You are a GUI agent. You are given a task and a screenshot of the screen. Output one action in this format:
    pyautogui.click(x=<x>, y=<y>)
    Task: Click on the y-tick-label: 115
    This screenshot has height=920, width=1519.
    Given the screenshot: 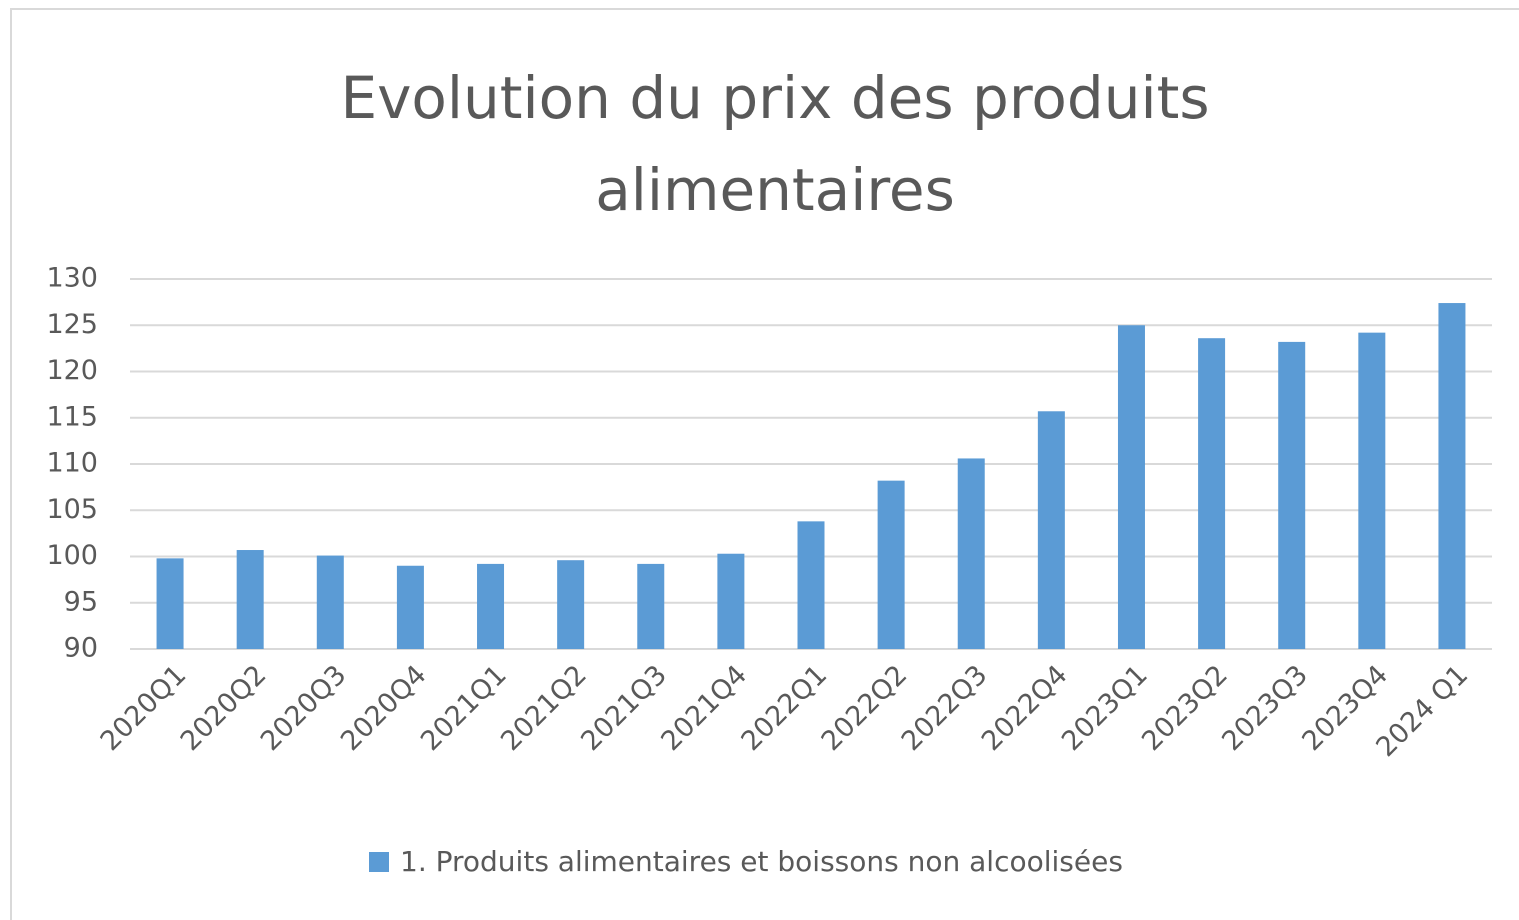 What is the action you would take?
    pyautogui.click(x=72, y=416)
    